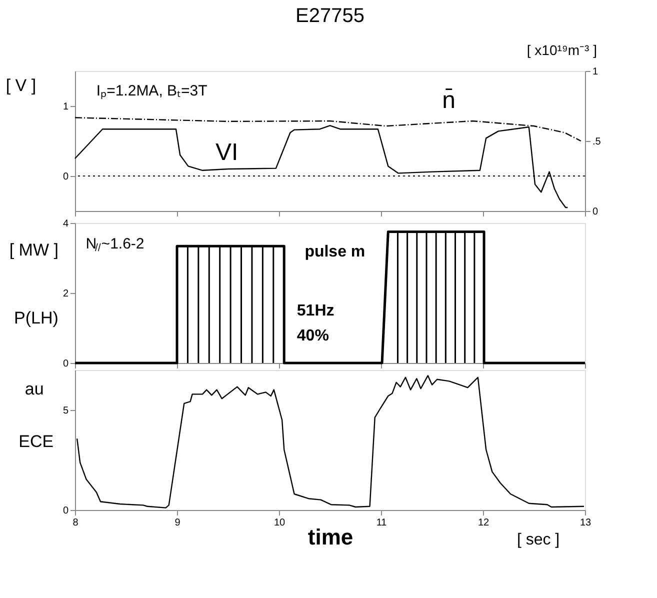  I want to click on y2-tick-label: 0, so click(595, 212).